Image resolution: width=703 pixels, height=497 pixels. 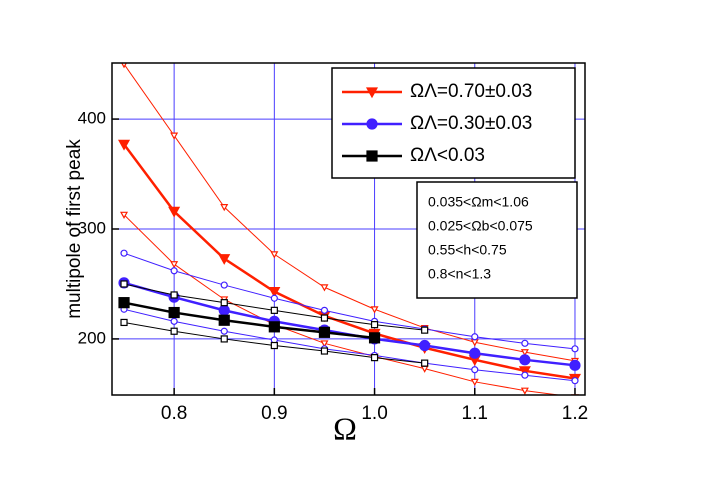 What do you see at coordinates (497, 240) in the screenshot?
I see `annotation-box` at bounding box center [497, 240].